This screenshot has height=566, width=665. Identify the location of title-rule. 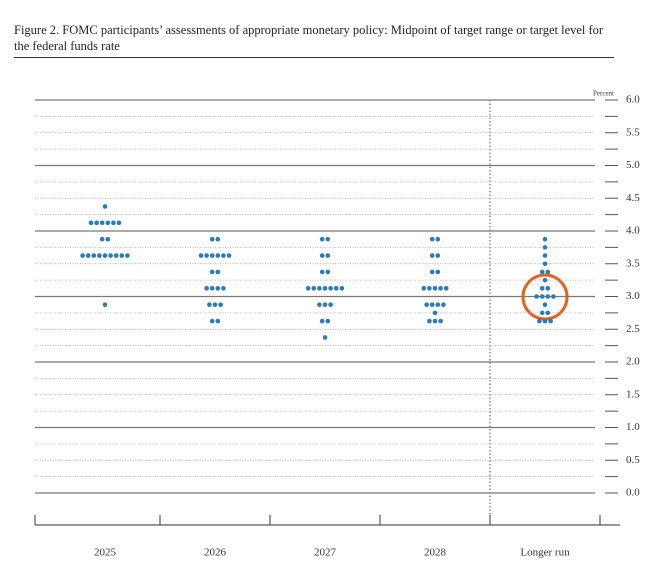
(314, 57).